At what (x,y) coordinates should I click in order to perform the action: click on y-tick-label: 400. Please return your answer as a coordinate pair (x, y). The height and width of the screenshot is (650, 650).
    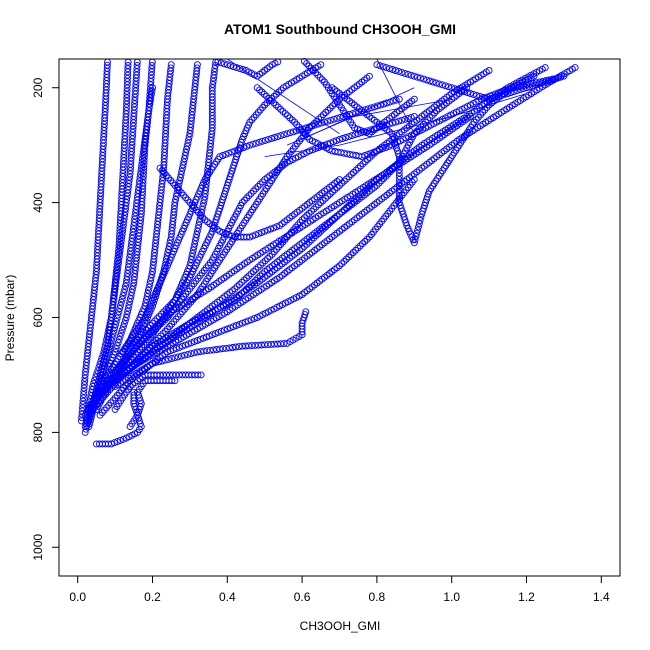
    Looking at the image, I should click on (38, 202).